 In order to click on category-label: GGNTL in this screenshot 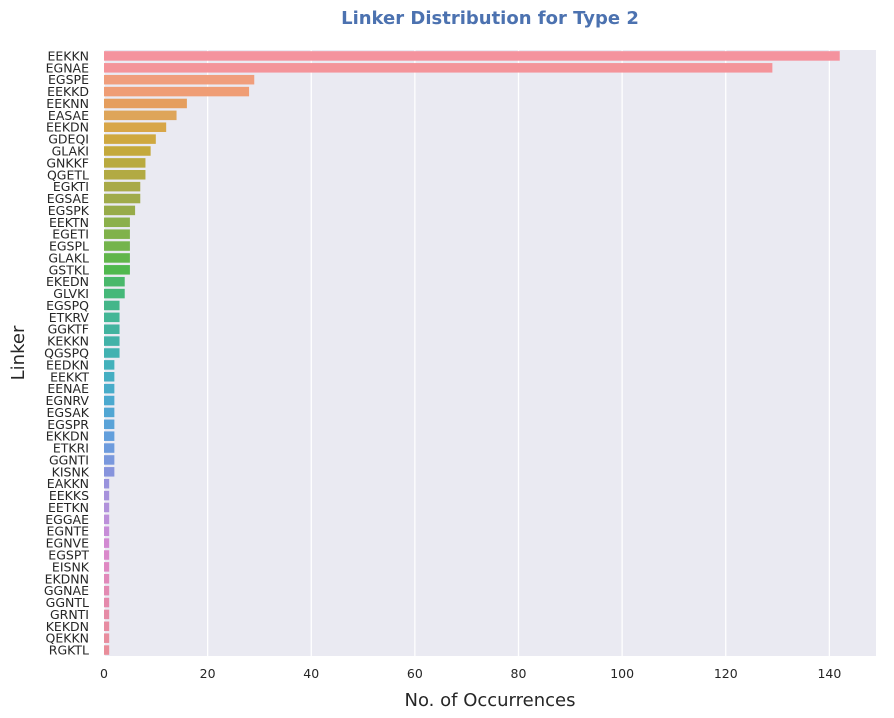, I will do `click(67, 602)`.